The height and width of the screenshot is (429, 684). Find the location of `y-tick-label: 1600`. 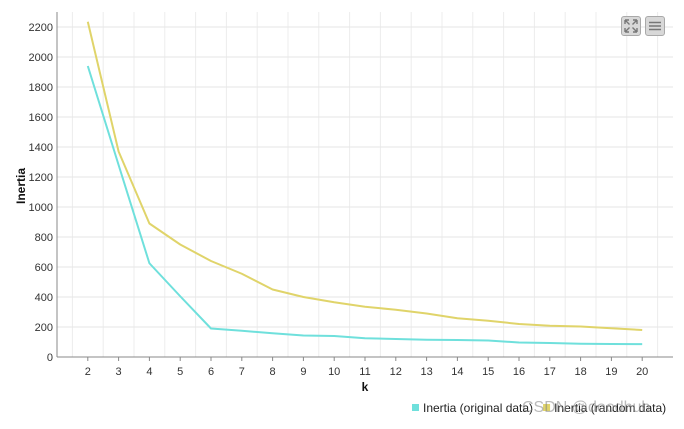

y-tick-label: 1600 is located at coordinates (41, 118).